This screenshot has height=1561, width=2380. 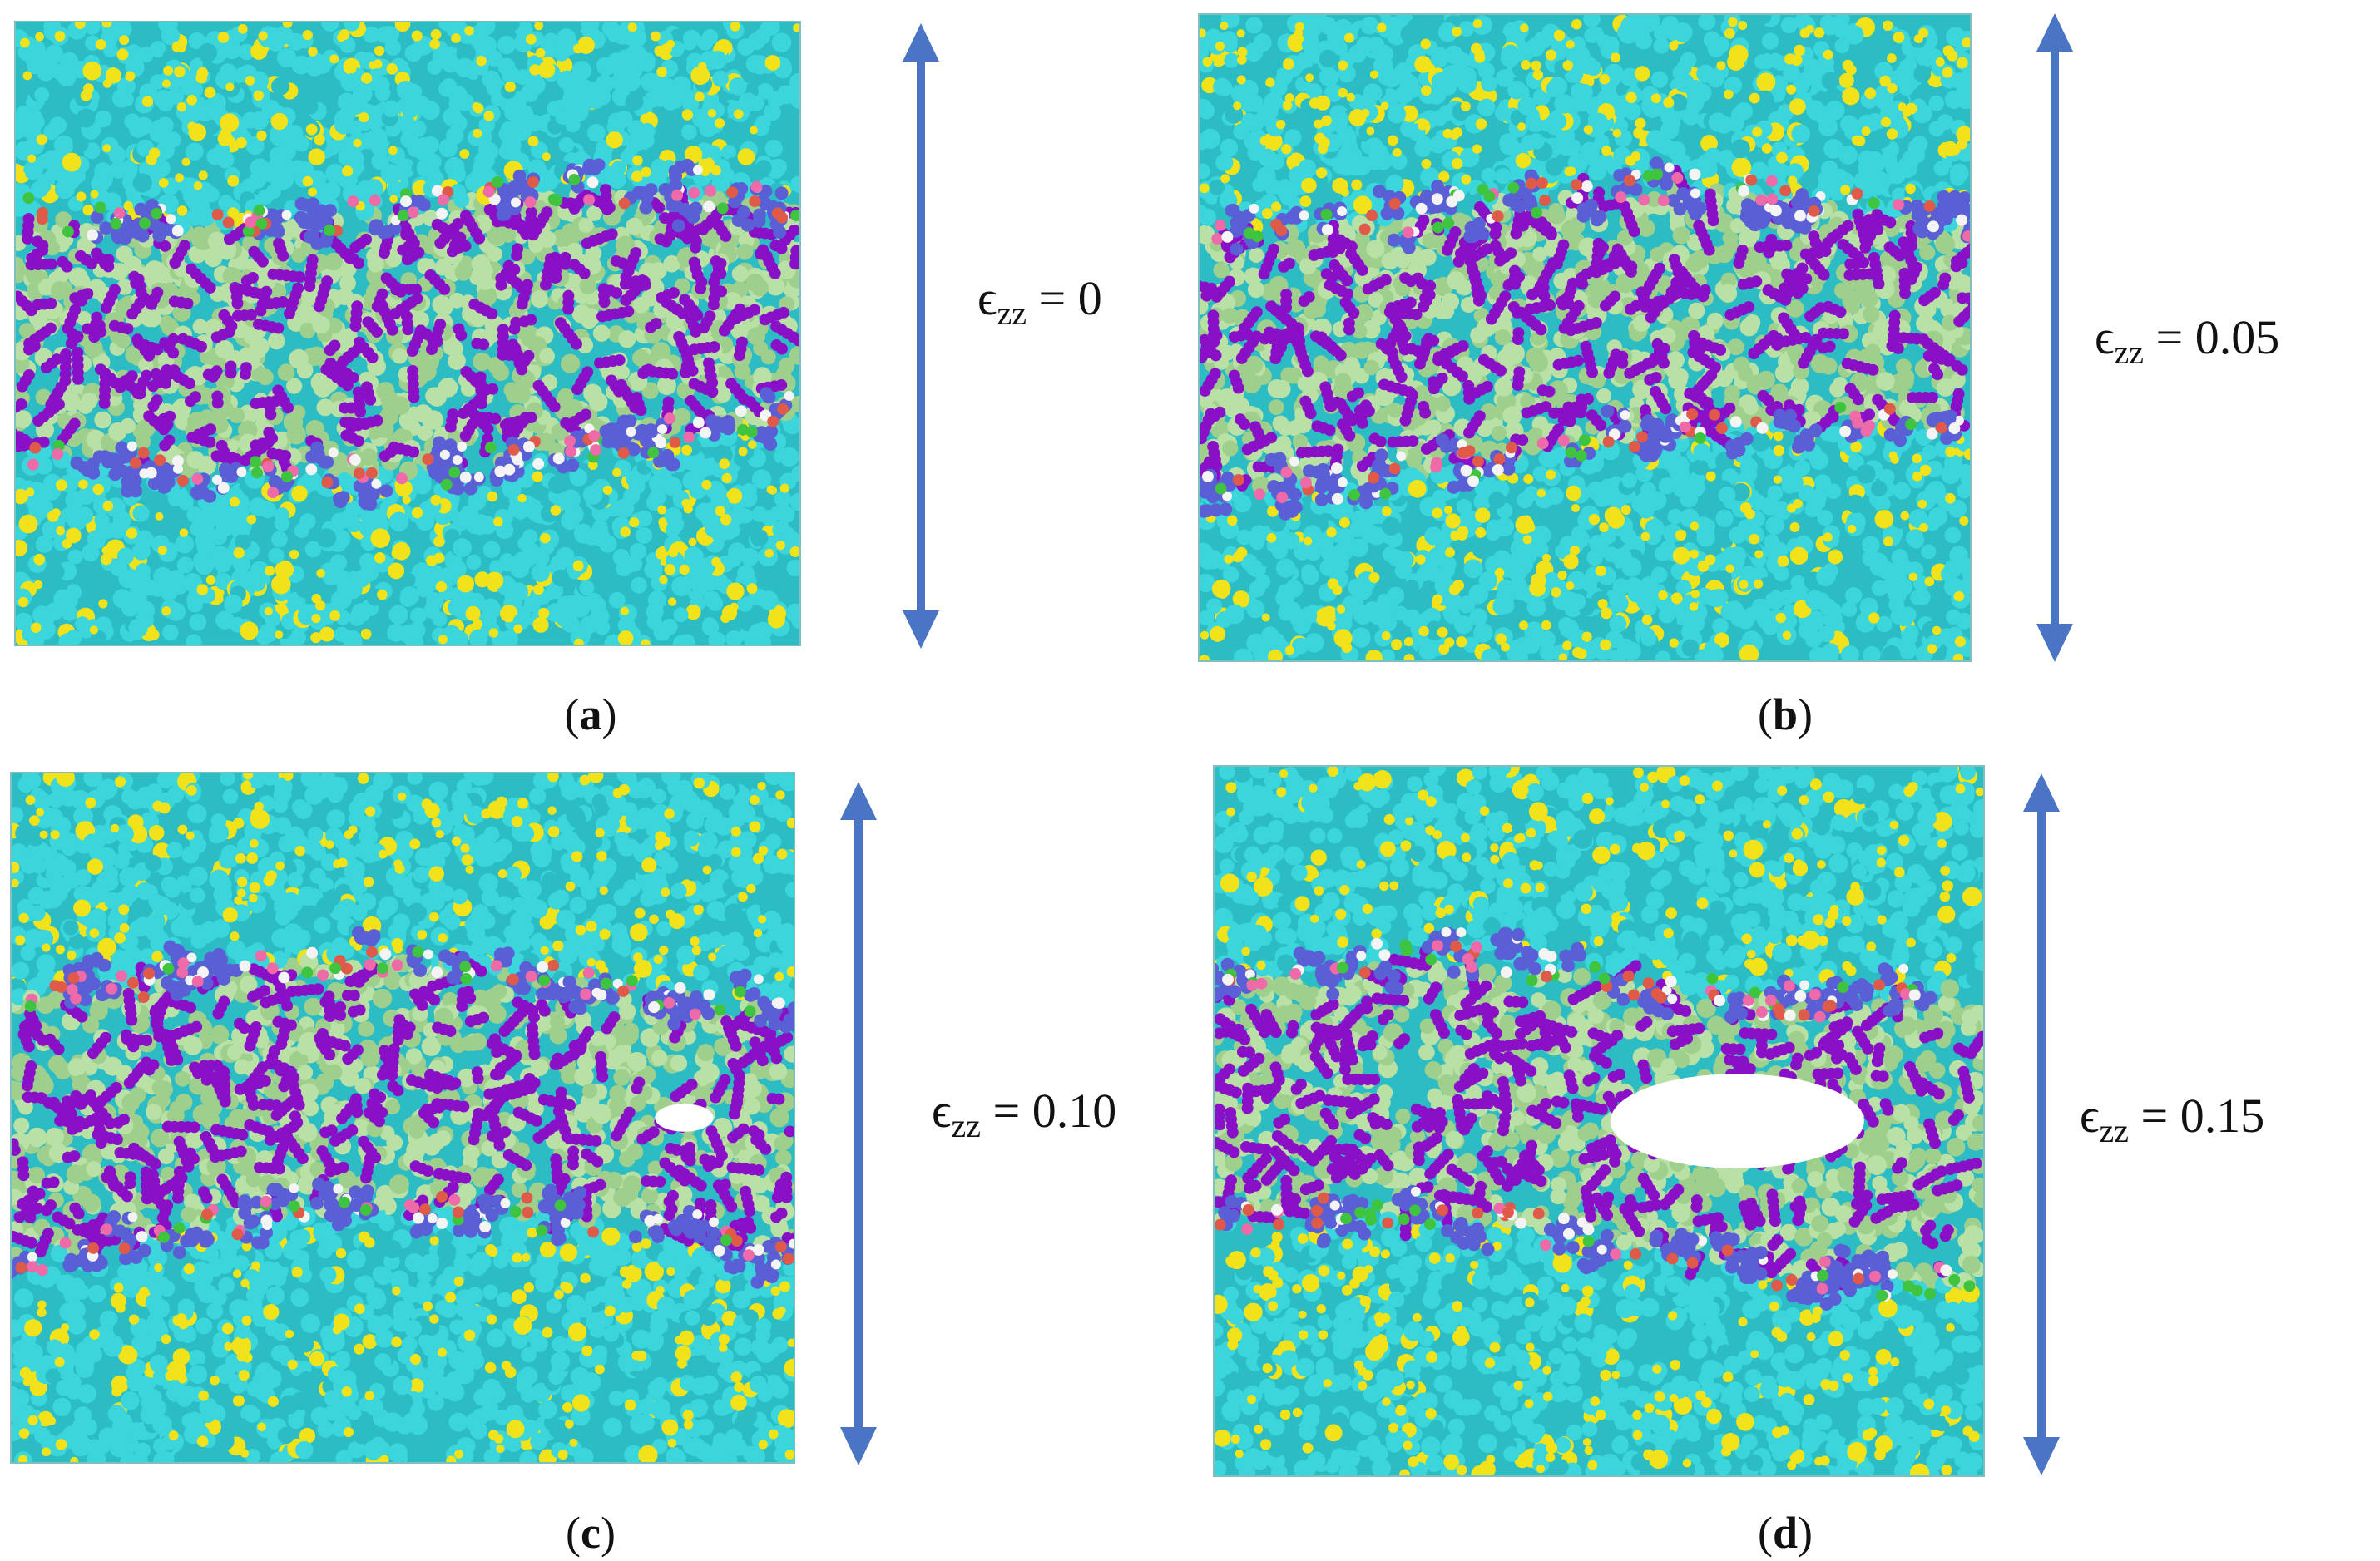 I want to click on snapshot-c, so click(x=402, y=1118).